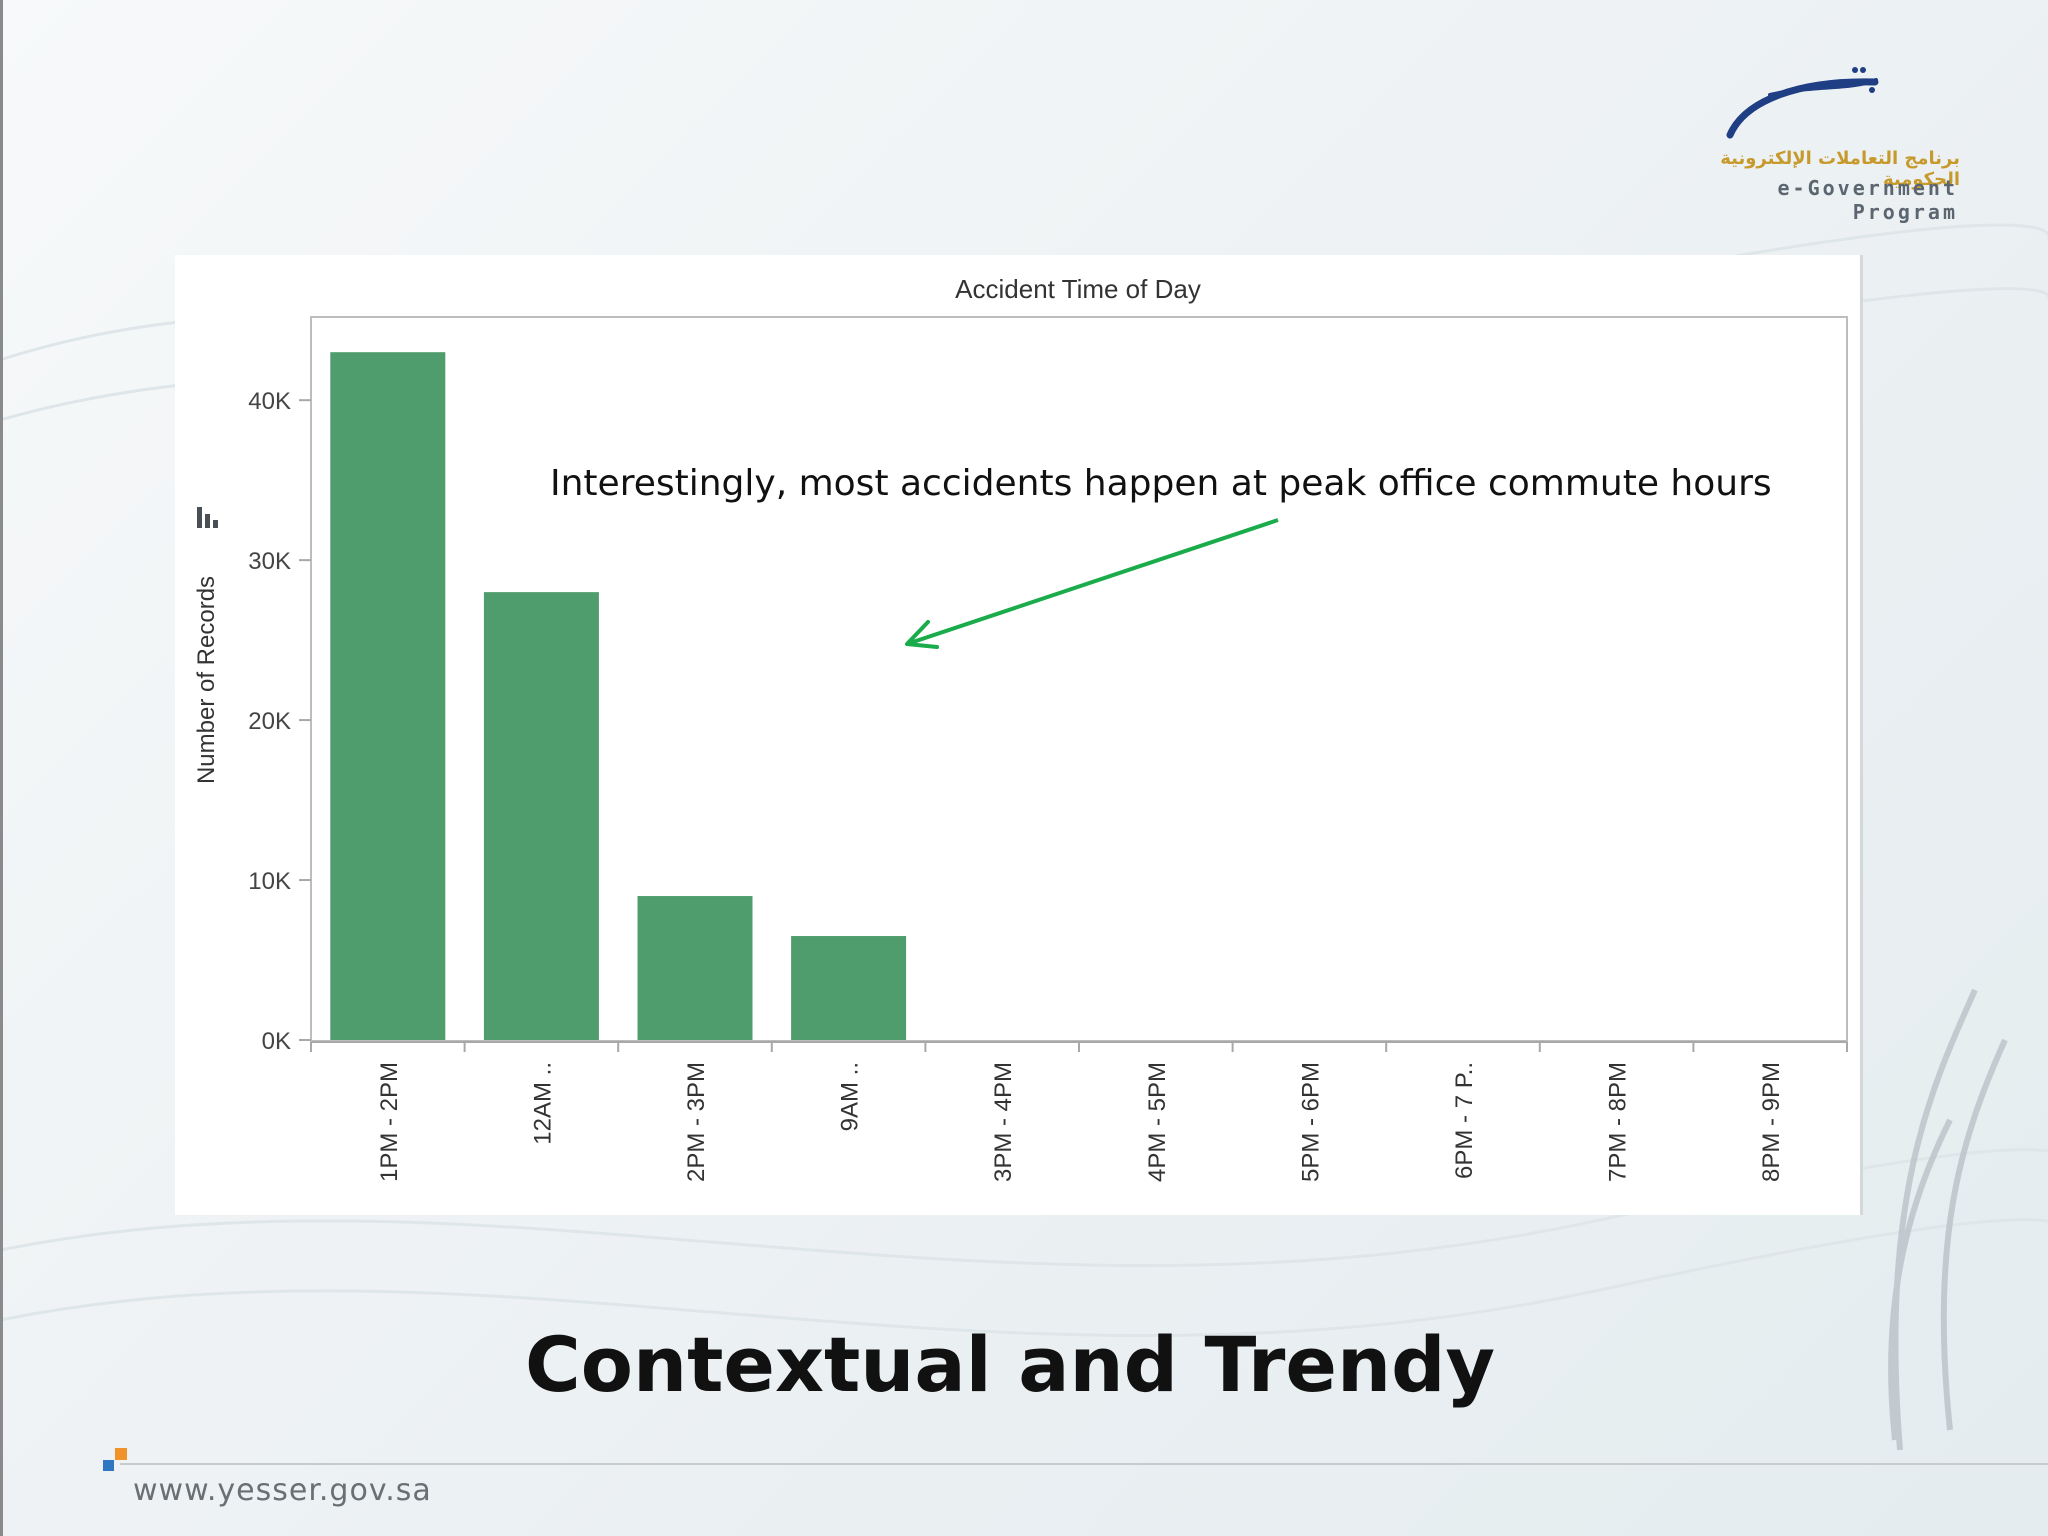 Image resolution: width=2048 pixels, height=1536 pixels. I want to click on y-axis: 0K 10K 20K 30K 40K, so click(279, 721).